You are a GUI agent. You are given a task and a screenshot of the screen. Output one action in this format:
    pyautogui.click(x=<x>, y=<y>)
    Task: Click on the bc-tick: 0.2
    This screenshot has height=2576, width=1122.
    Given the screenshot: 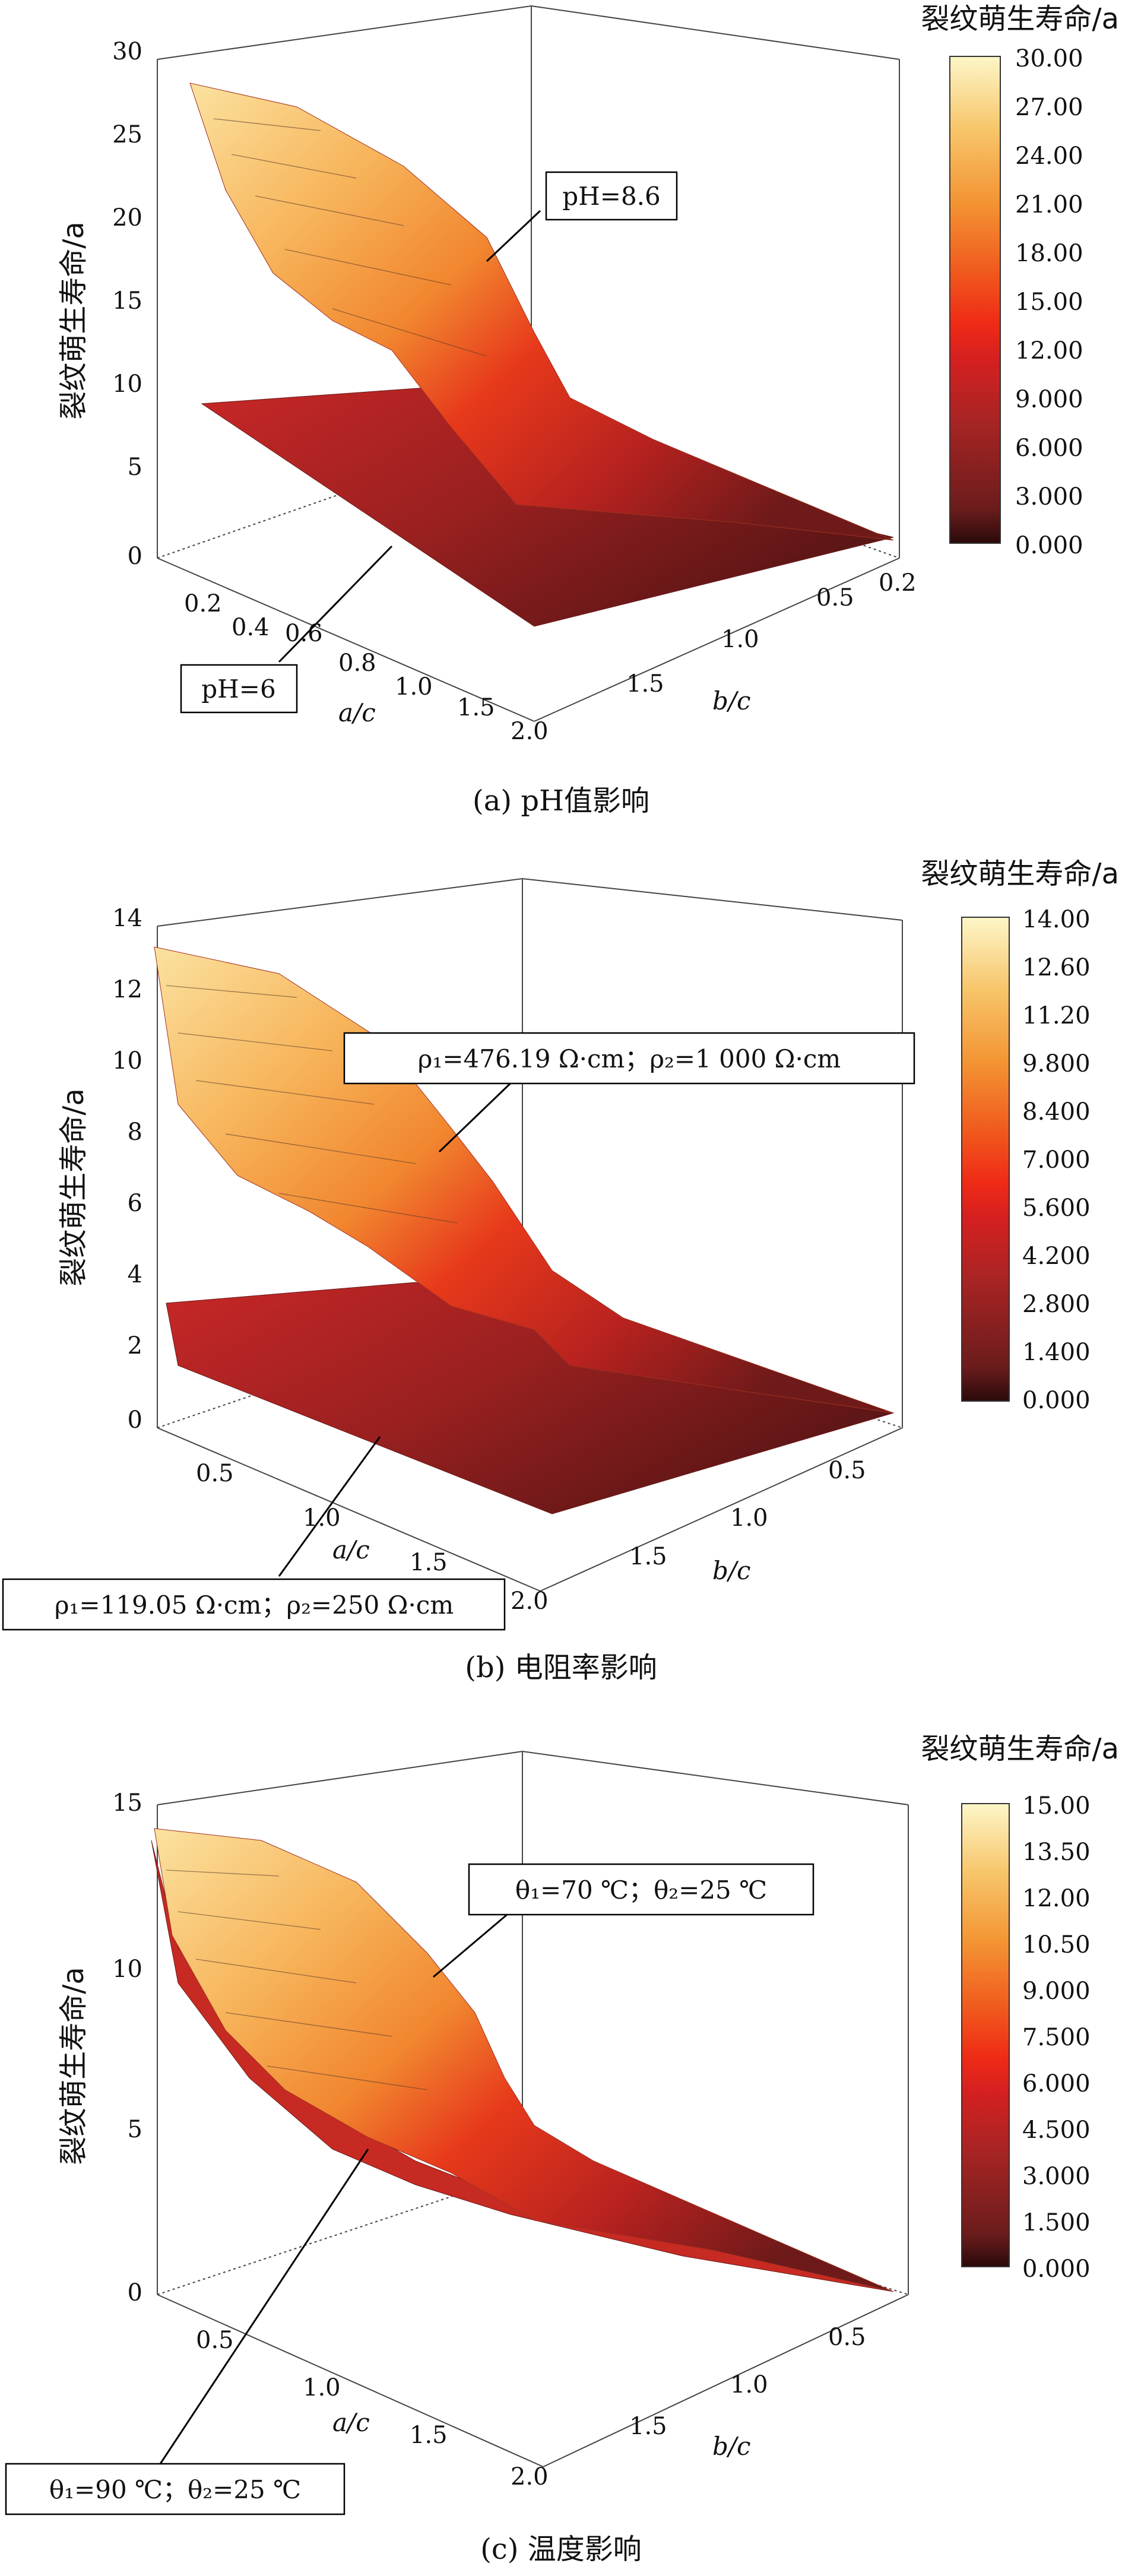 What is the action you would take?
    pyautogui.click(x=898, y=583)
    